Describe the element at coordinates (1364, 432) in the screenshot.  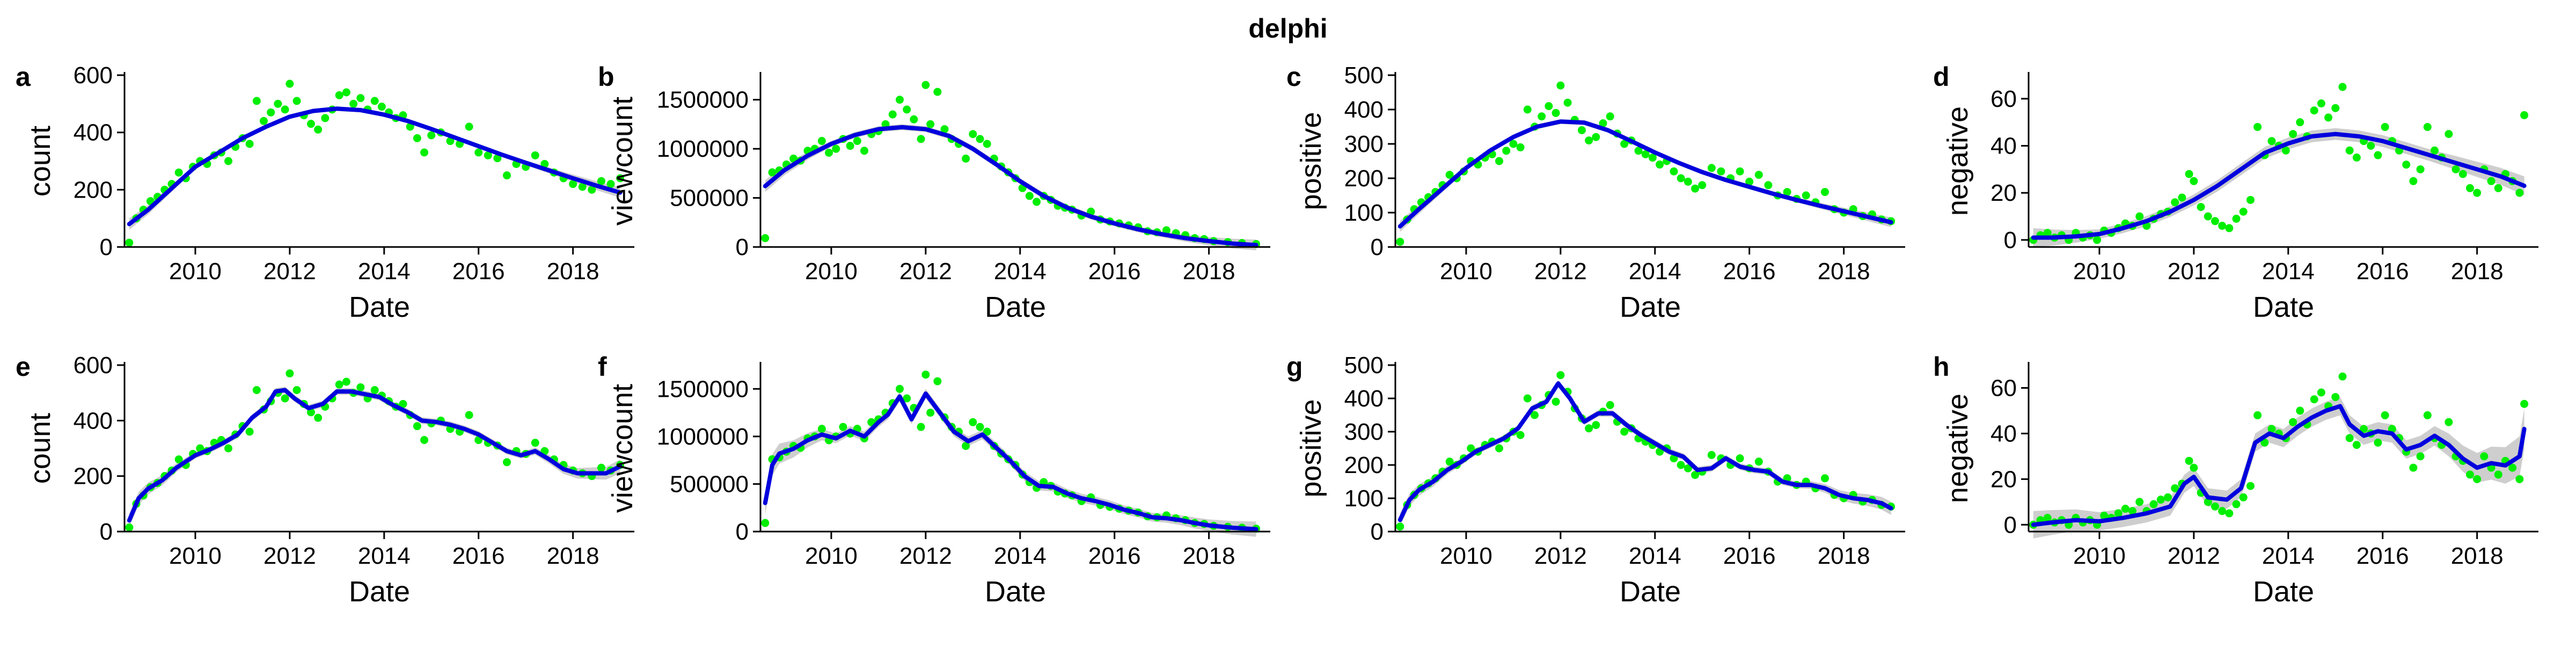
I see `y-tick-label: 300` at that location.